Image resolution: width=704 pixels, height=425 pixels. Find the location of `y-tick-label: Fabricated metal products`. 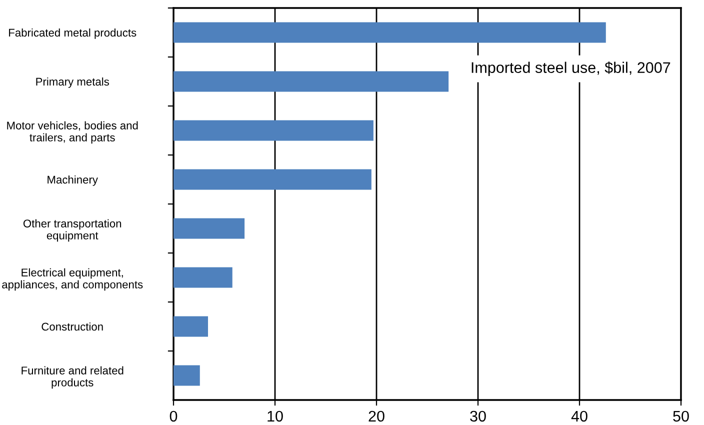

y-tick-label: Fabricated metal products is located at coordinates (72, 33).